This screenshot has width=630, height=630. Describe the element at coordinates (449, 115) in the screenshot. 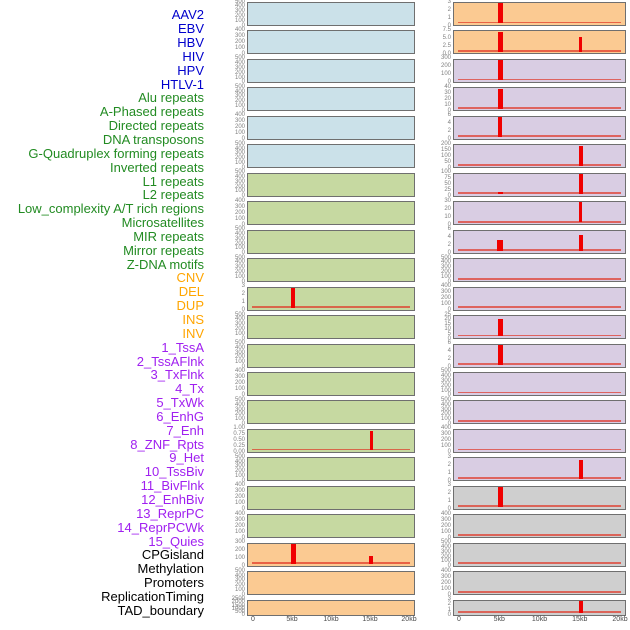

I see `y-axis-tick: 6` at that location.